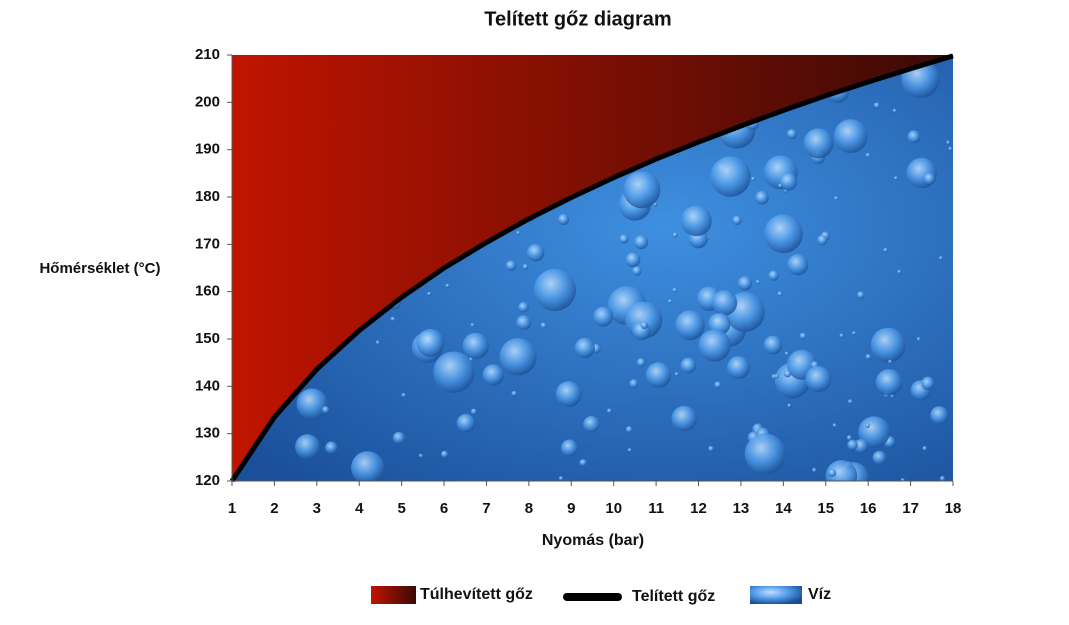 The height and width of the screenshot is (625, 1069). What do you see at coordinates (783, 508) in the screenshot?
I see `x-tick-label: 14` at bounding box center [783, 508].